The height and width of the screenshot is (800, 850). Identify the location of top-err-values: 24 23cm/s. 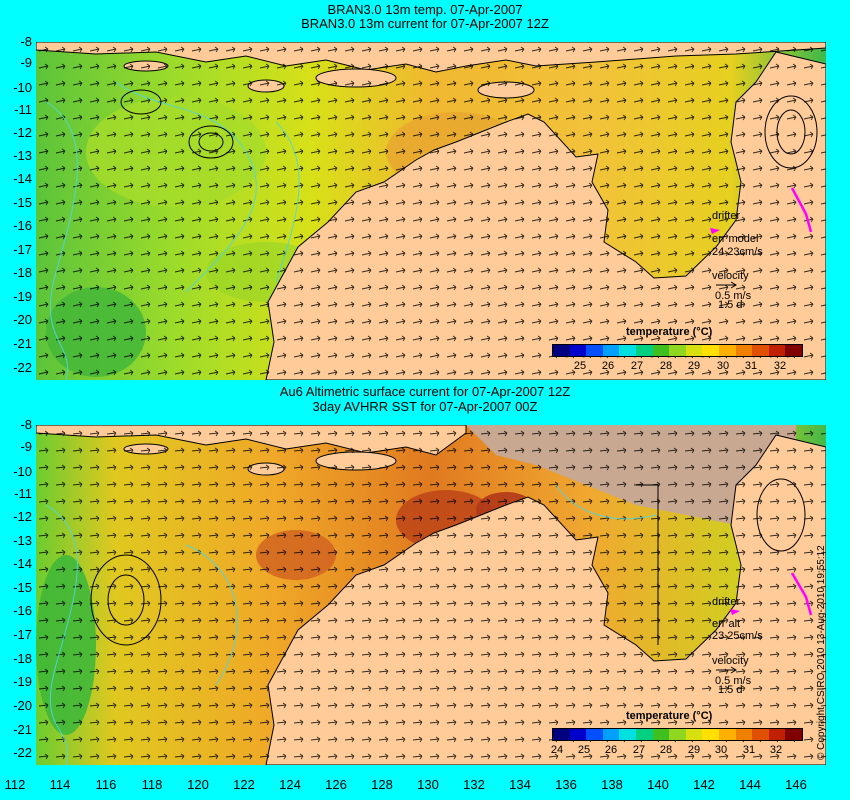
(737, 252).